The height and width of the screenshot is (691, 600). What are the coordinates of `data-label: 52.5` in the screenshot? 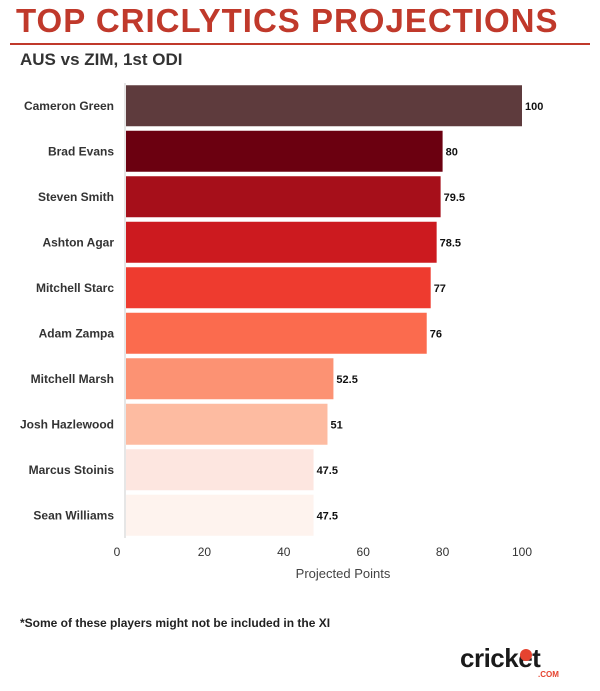 It's located at (346, 380).